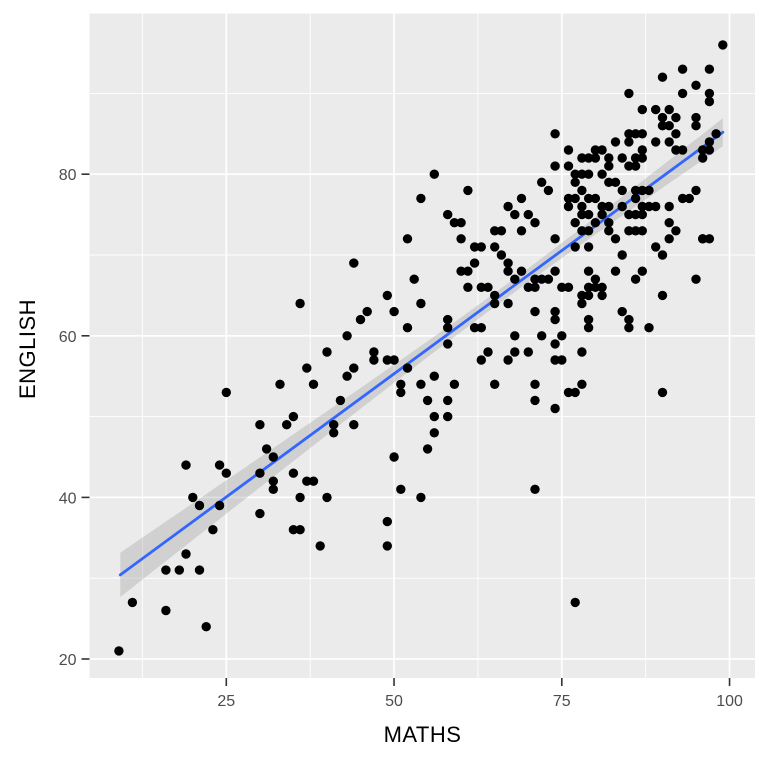 The image size is (768, 768). What do you see at coordinates (562, 701) in the screenshot?
I see `x-tick-label: 75` at bounding box center [562, 701].